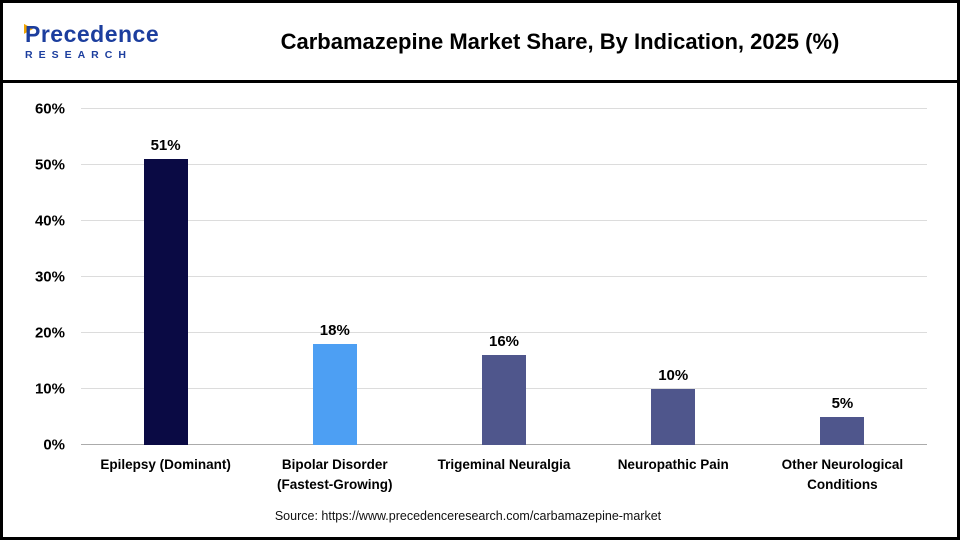 The width and height of the screenshot is (960, 540). What do you see at coordinates (78, 55) in the screenshot?
I see `logo-subtext: RESEARCH` at bounding box center [78, 55].